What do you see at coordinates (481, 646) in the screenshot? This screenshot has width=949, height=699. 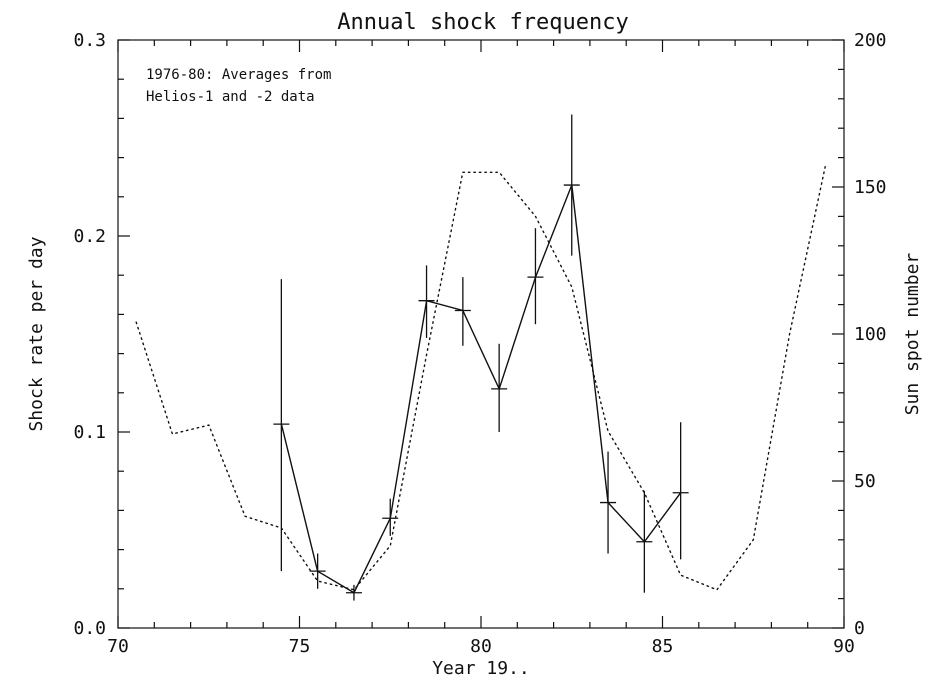 I see `x-tick-label: 80` at bounding box center [481, 646].